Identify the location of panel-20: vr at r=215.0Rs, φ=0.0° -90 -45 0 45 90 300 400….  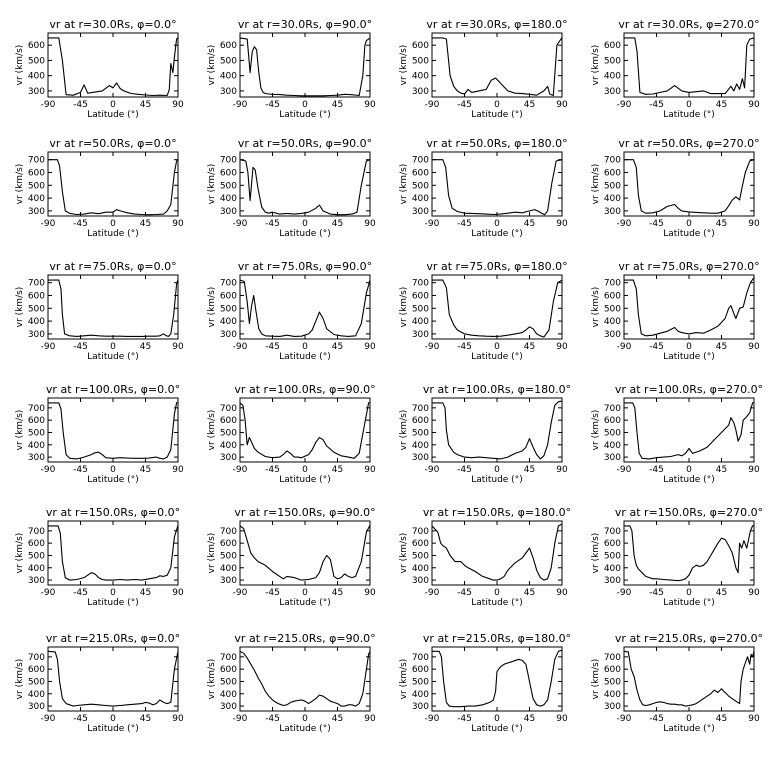
(99, 683).